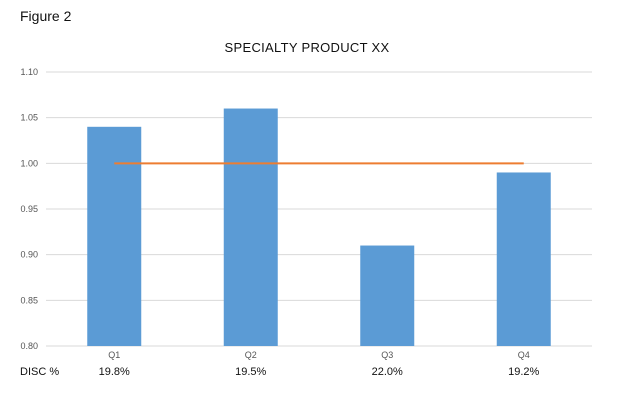  Describe the element at coordinates (29, 346) in the screenshot. I see `y-tick-label: 0.80` at that location.